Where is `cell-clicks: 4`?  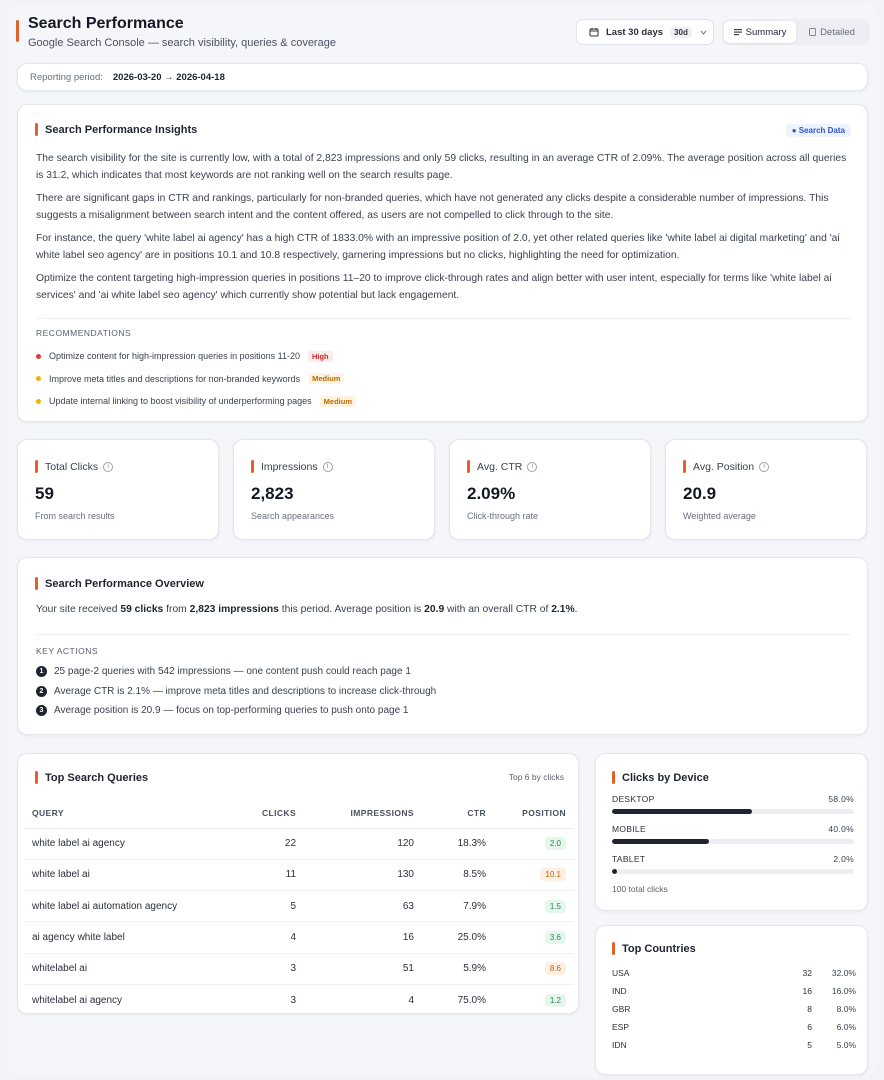 cell-clicks: 4 is located at coordinates (279, 937).